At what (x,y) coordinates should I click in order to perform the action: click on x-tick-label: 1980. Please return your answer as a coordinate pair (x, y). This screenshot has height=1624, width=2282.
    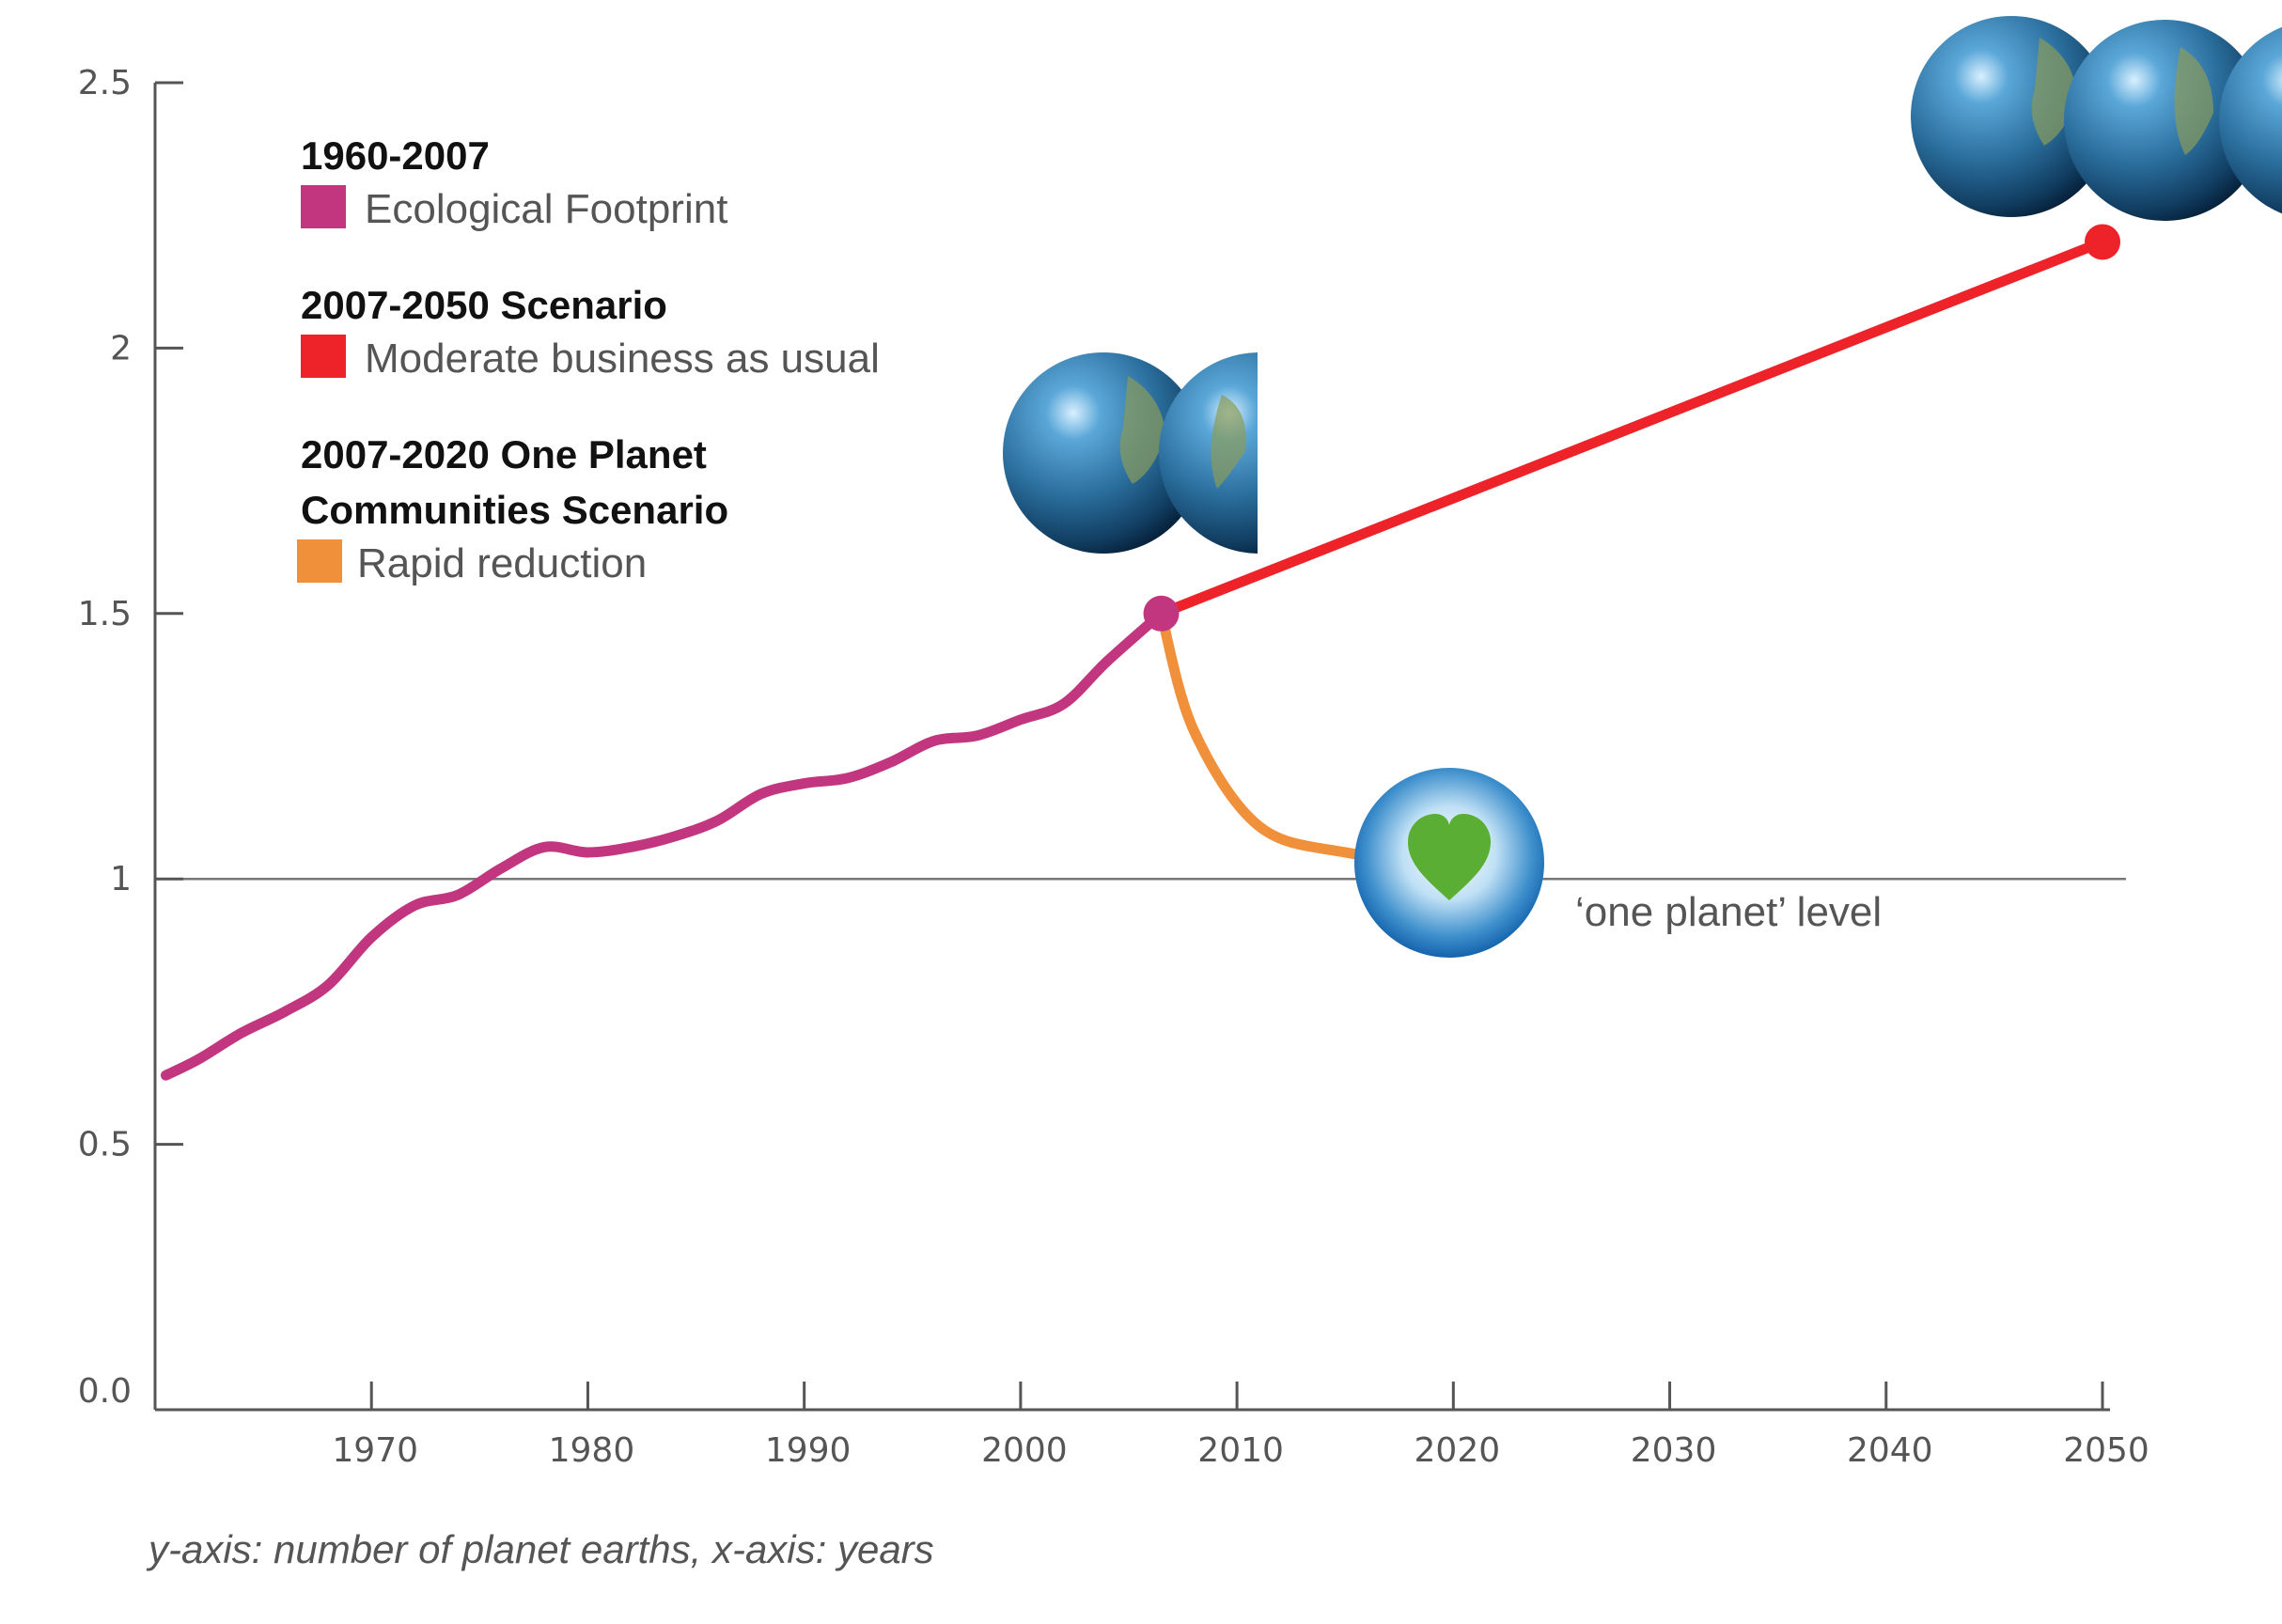
    Looking at the image, I should click on (592, 1450).